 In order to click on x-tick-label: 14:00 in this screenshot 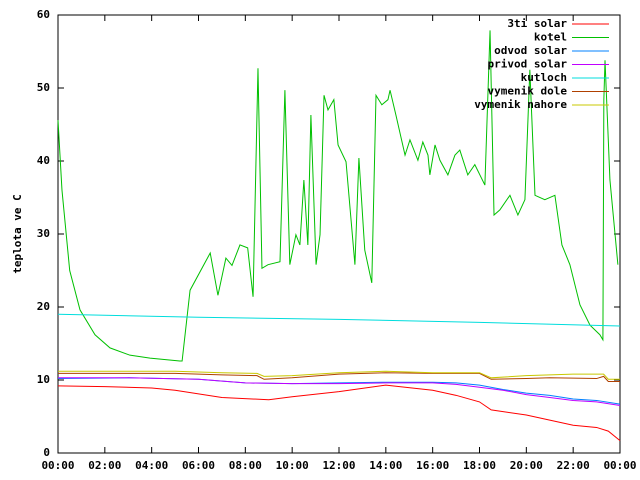, I will do `click(385, 465)`.